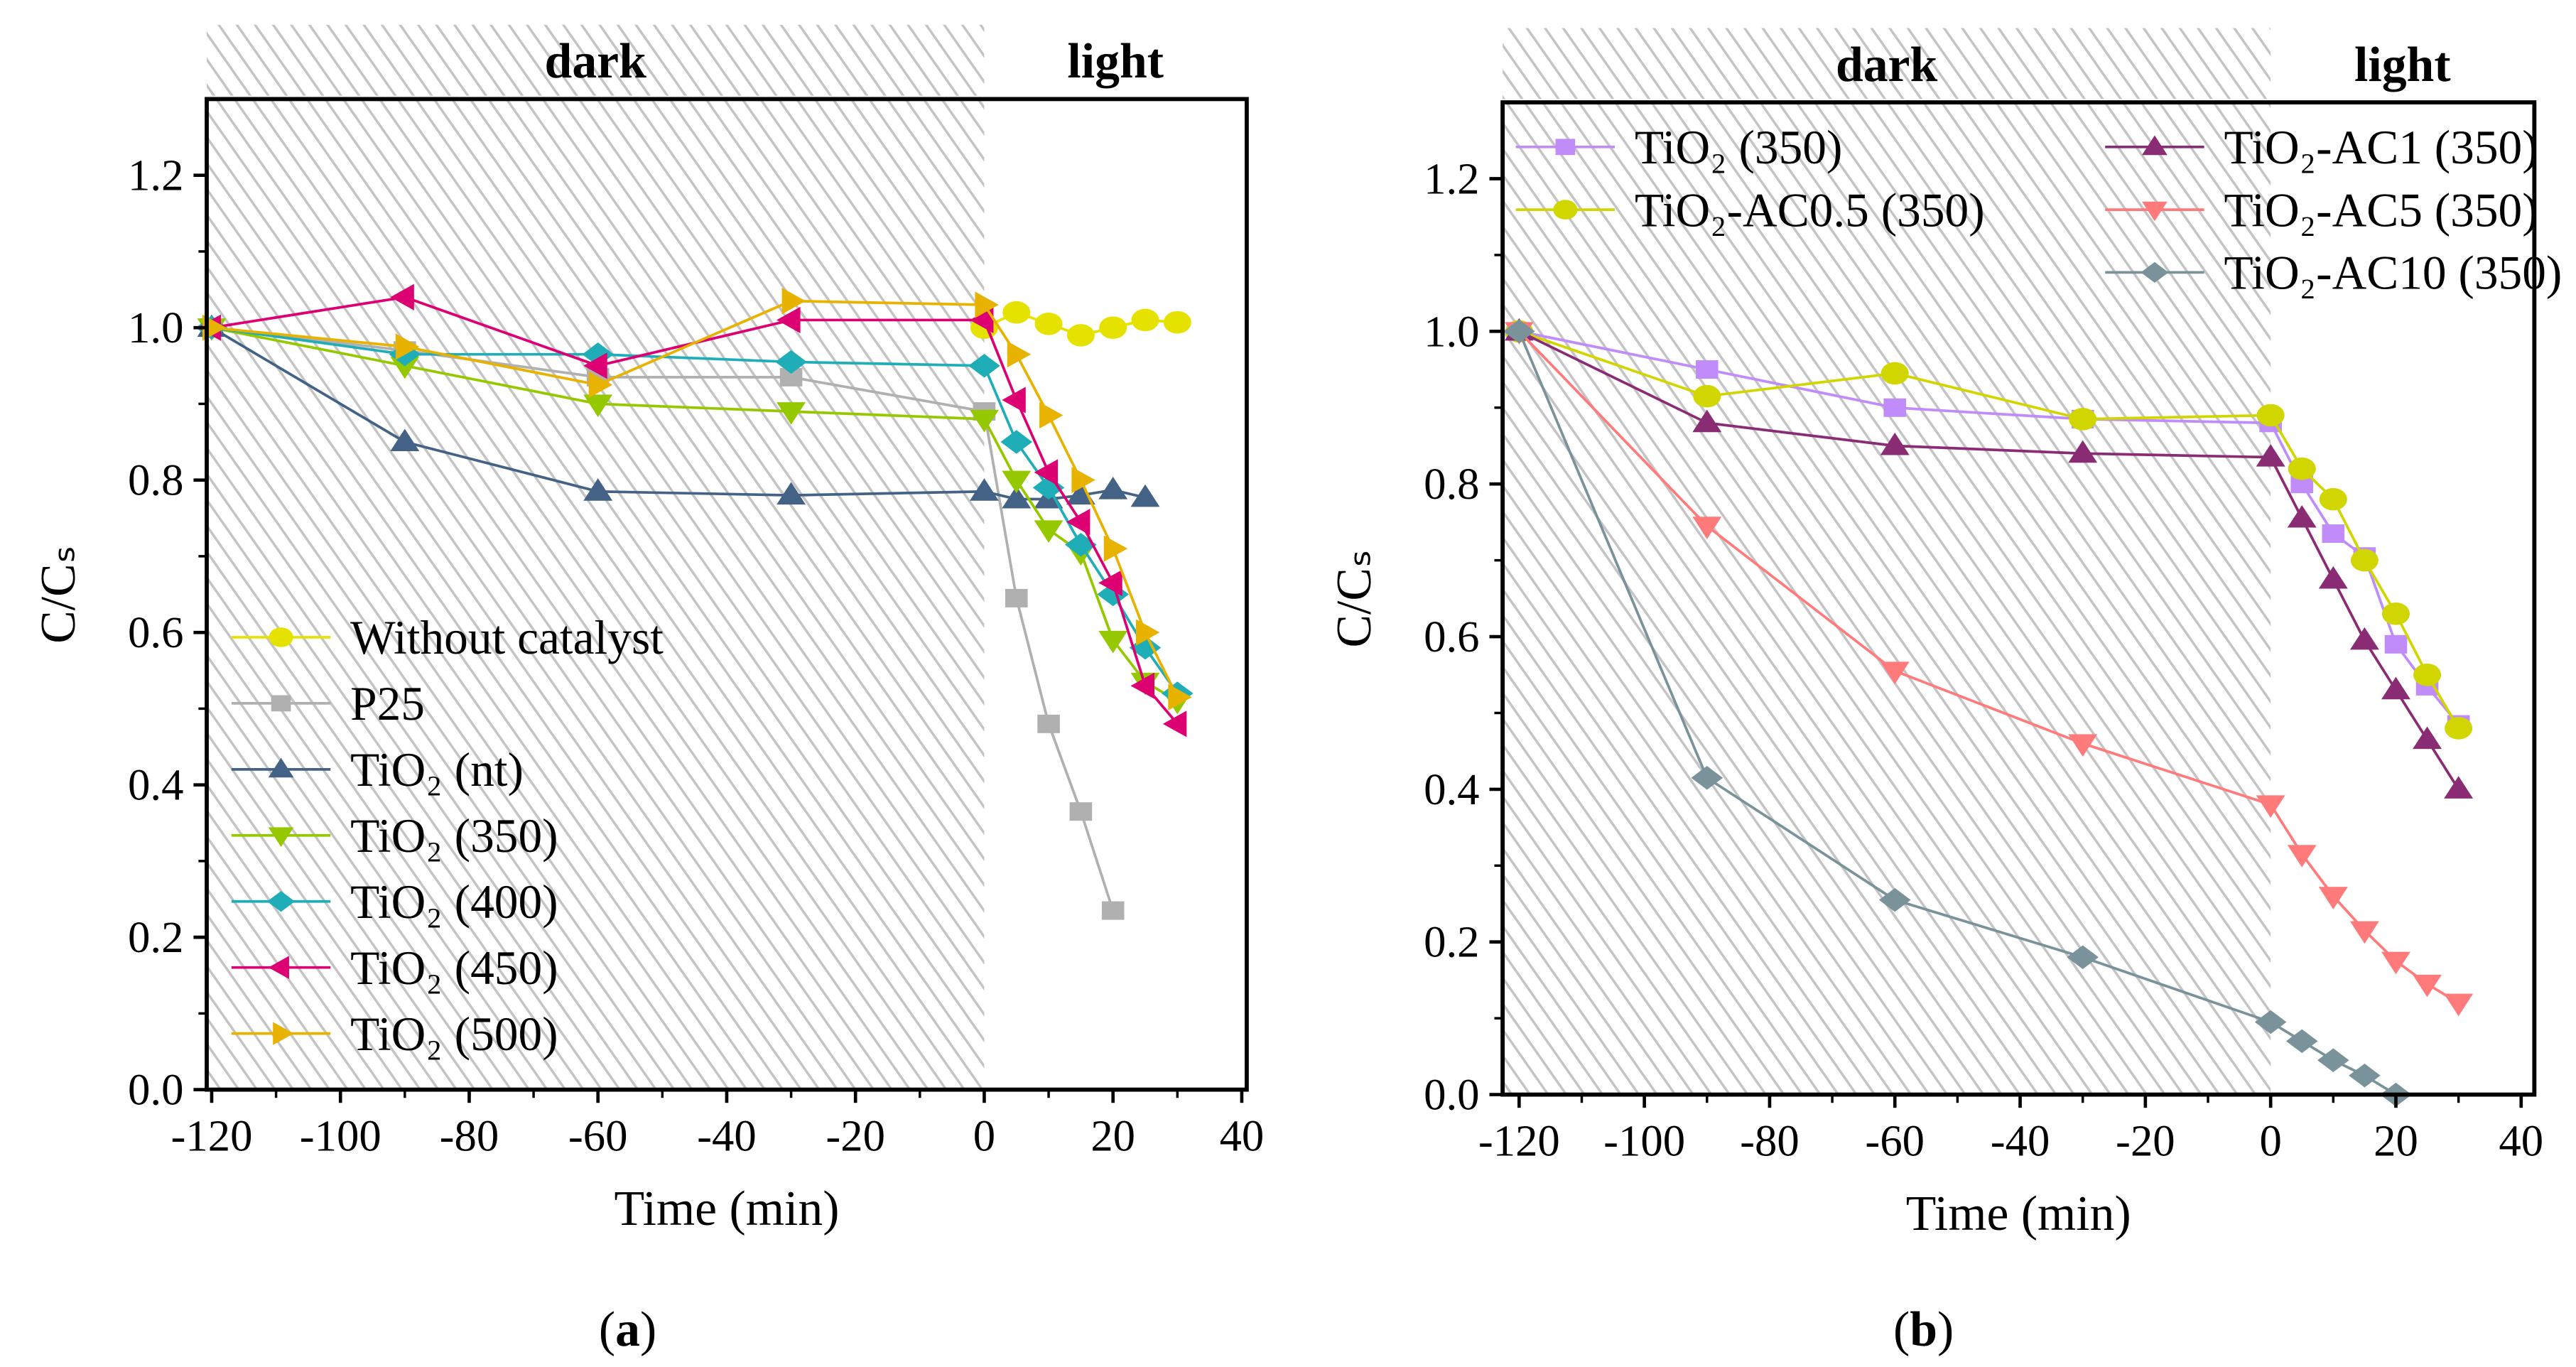 The width and height of the screenshot is (2576, 1367). I want to click on y-tick-label: 0.6, so click(1451, 637).